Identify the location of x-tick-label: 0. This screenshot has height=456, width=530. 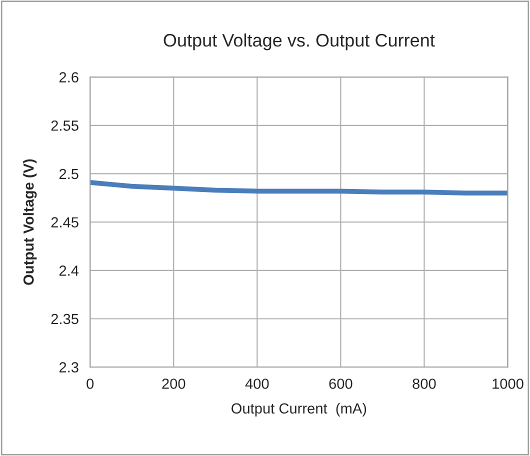
(90, 383).